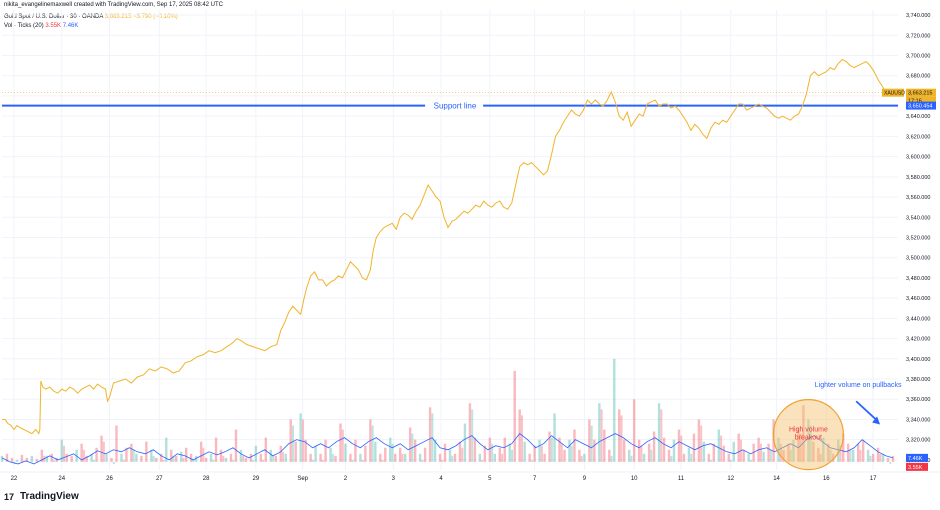 This screenshot has width=940, height=510. I want to click on symbol-name: Gold Spot / U.S. Dollar · 30 · OANDA, so click(54, 17).